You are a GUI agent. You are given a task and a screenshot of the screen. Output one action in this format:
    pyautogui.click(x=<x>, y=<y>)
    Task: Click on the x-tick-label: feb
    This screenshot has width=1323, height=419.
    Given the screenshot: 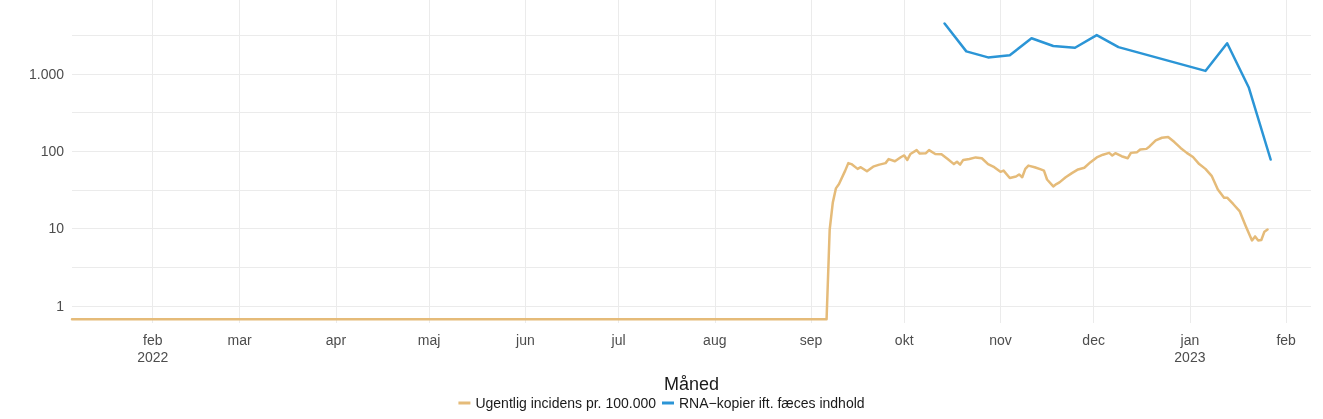 What is the action you would take?
    pyautogui.click(x=1286, y=339)
    